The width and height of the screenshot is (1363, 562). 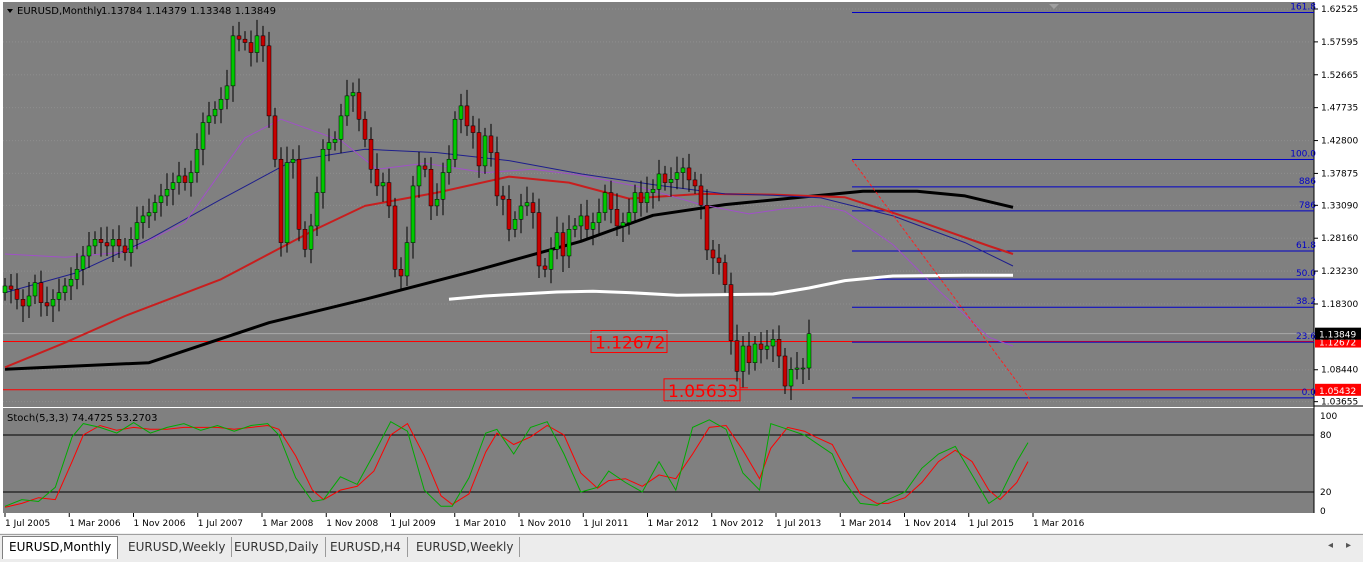 I want to click on time-tick-label: 1 Mar 2008, so click(x=288, y=524).